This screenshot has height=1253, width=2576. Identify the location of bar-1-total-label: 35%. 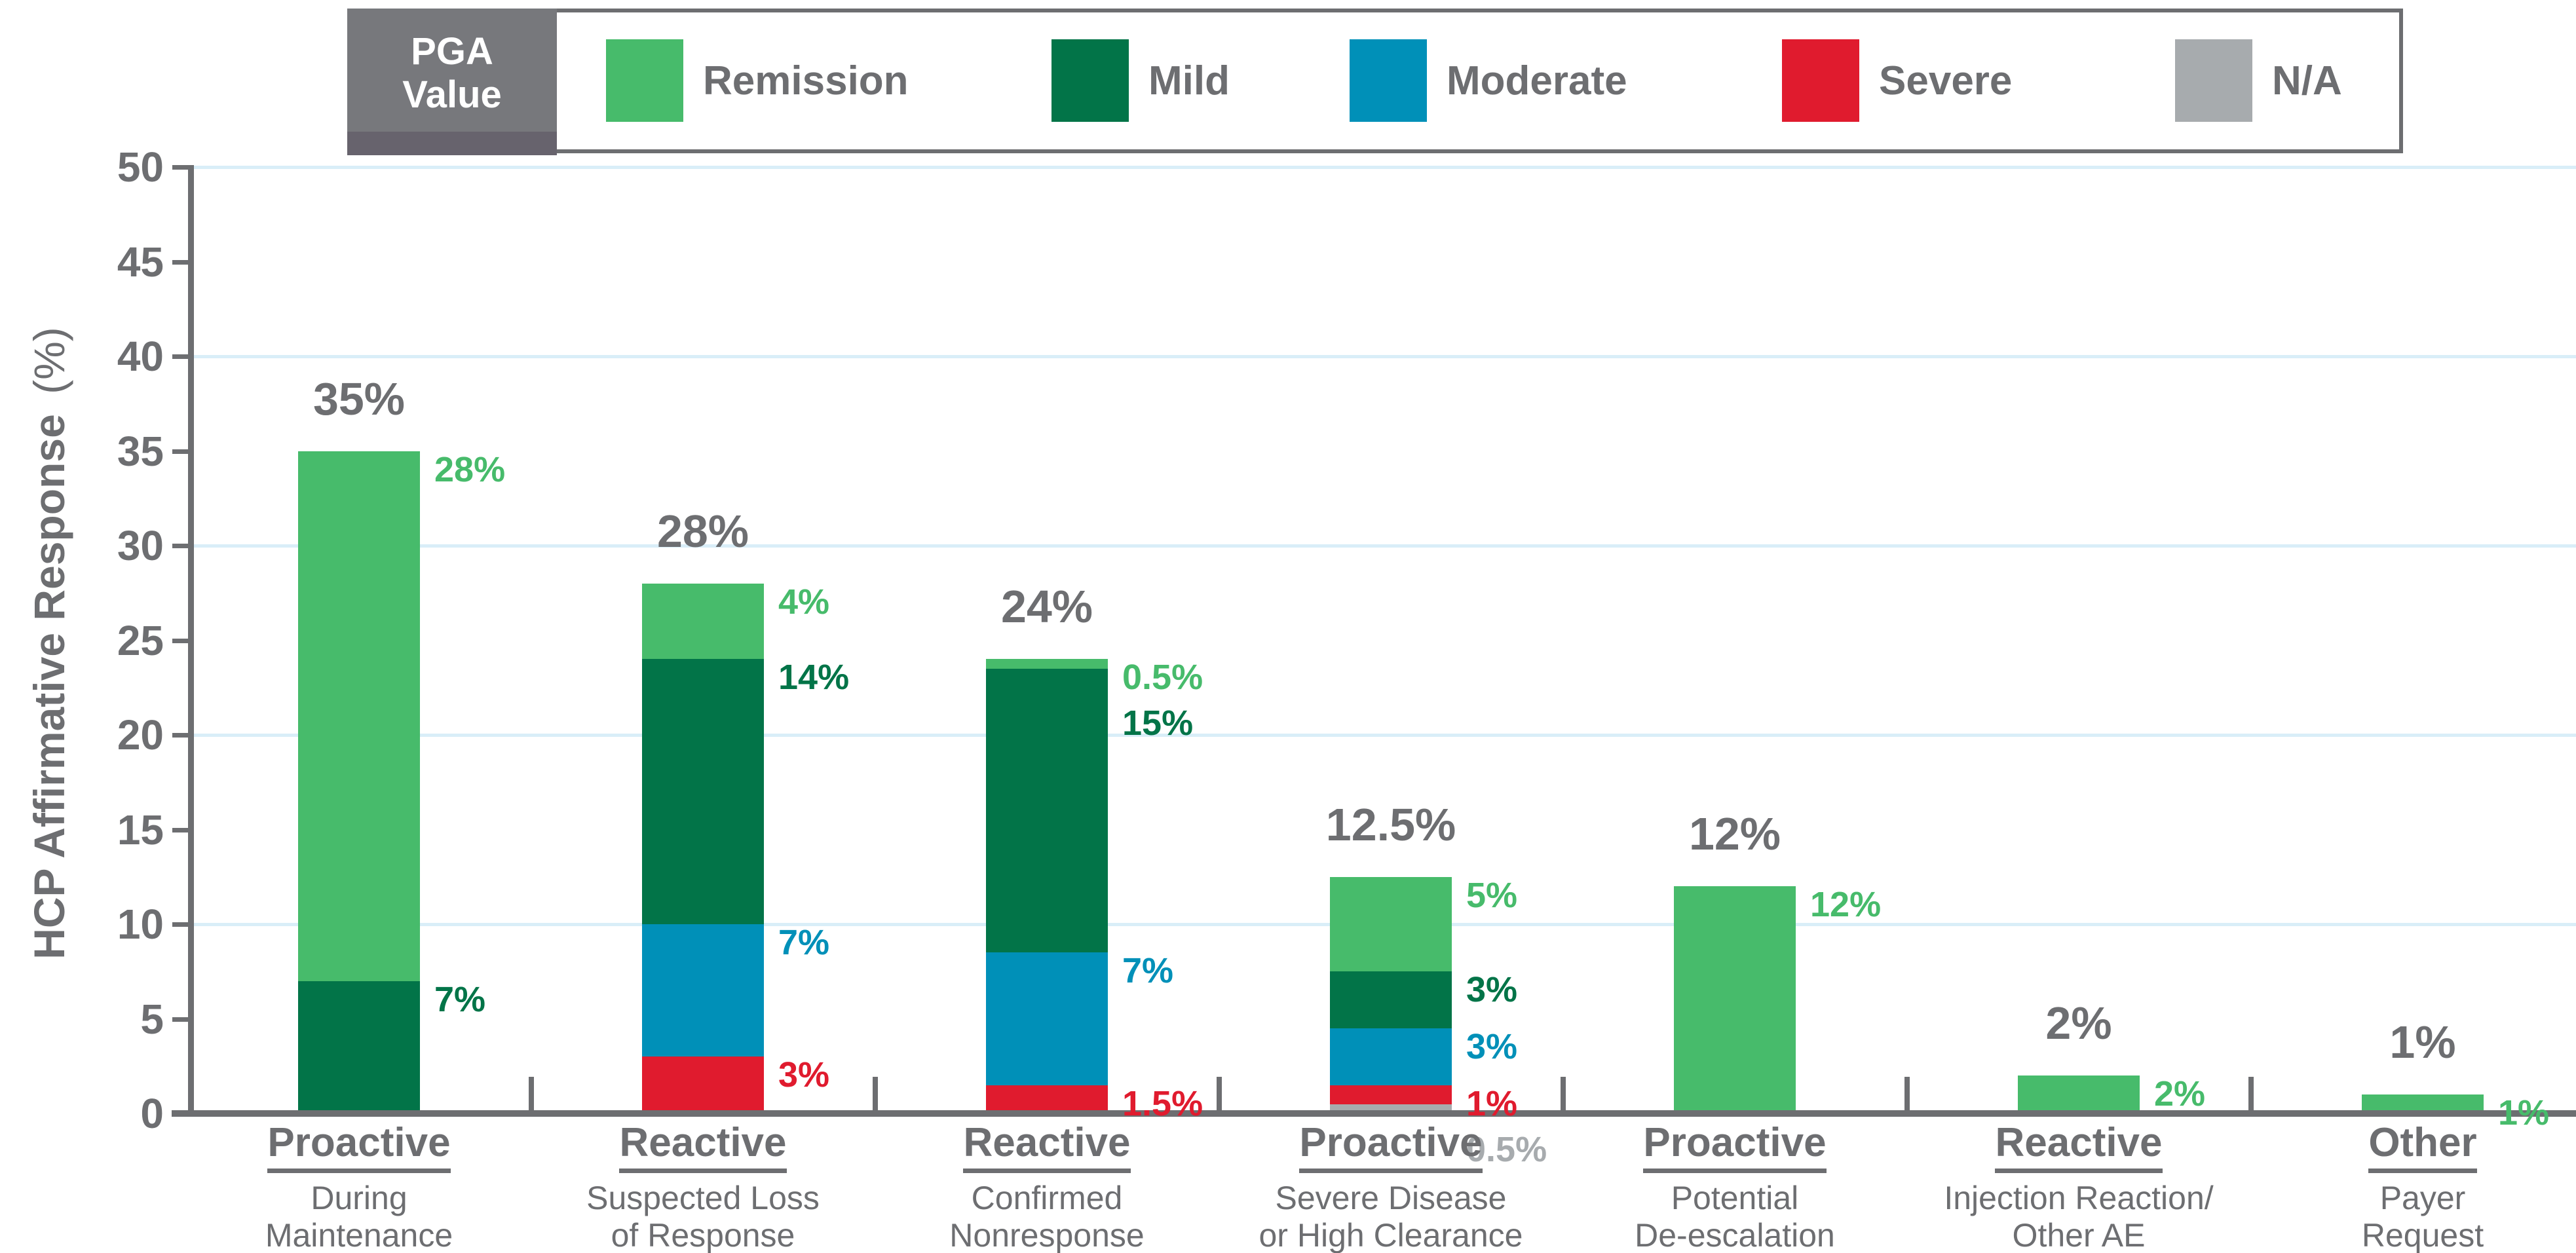
(360, 398).